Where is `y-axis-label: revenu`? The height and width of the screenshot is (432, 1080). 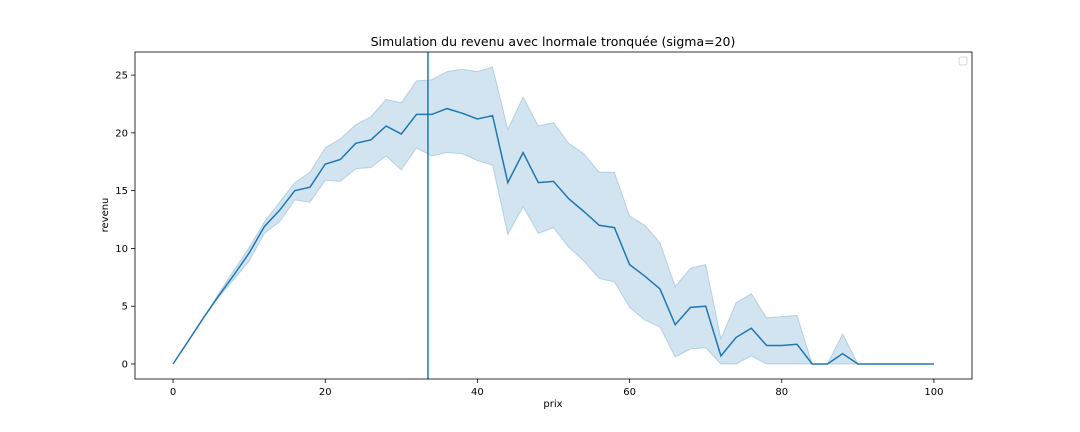 y-axis-label: revenu is located at coordinates (105, 215).